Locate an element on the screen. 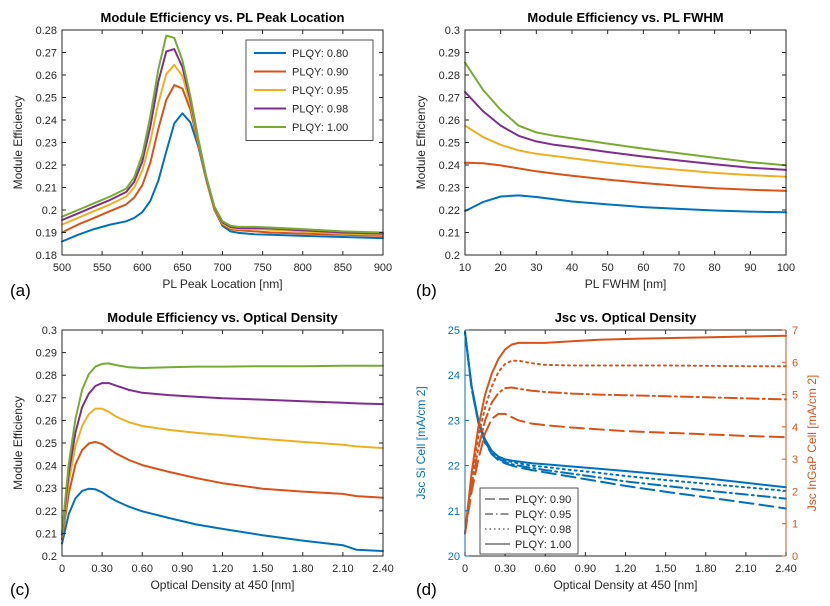 This screenshot has height=606, width=830. x-tick-label: 800 is located at coordinates (303, 268).